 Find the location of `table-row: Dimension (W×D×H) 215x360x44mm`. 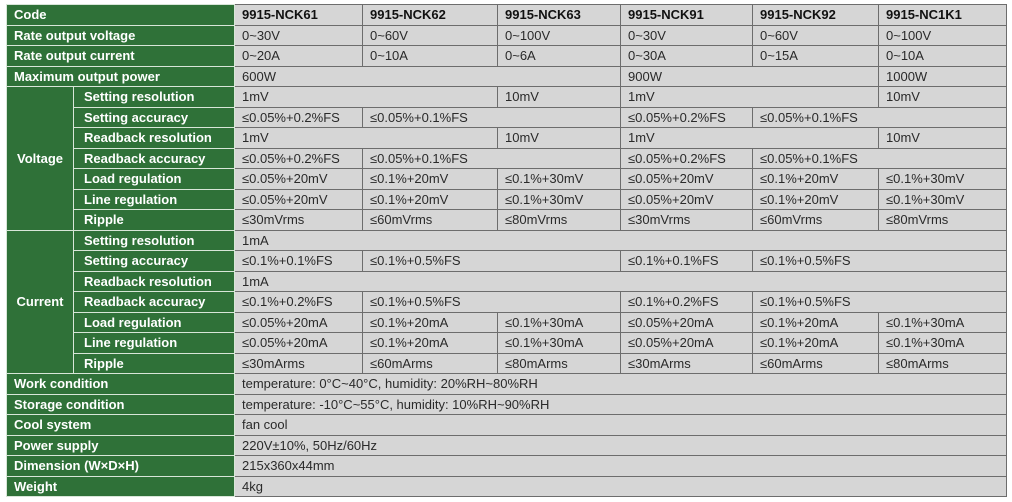

table-row: Dimension (W×D×H) 215x360x44mm is located at coordinates (506, 466).